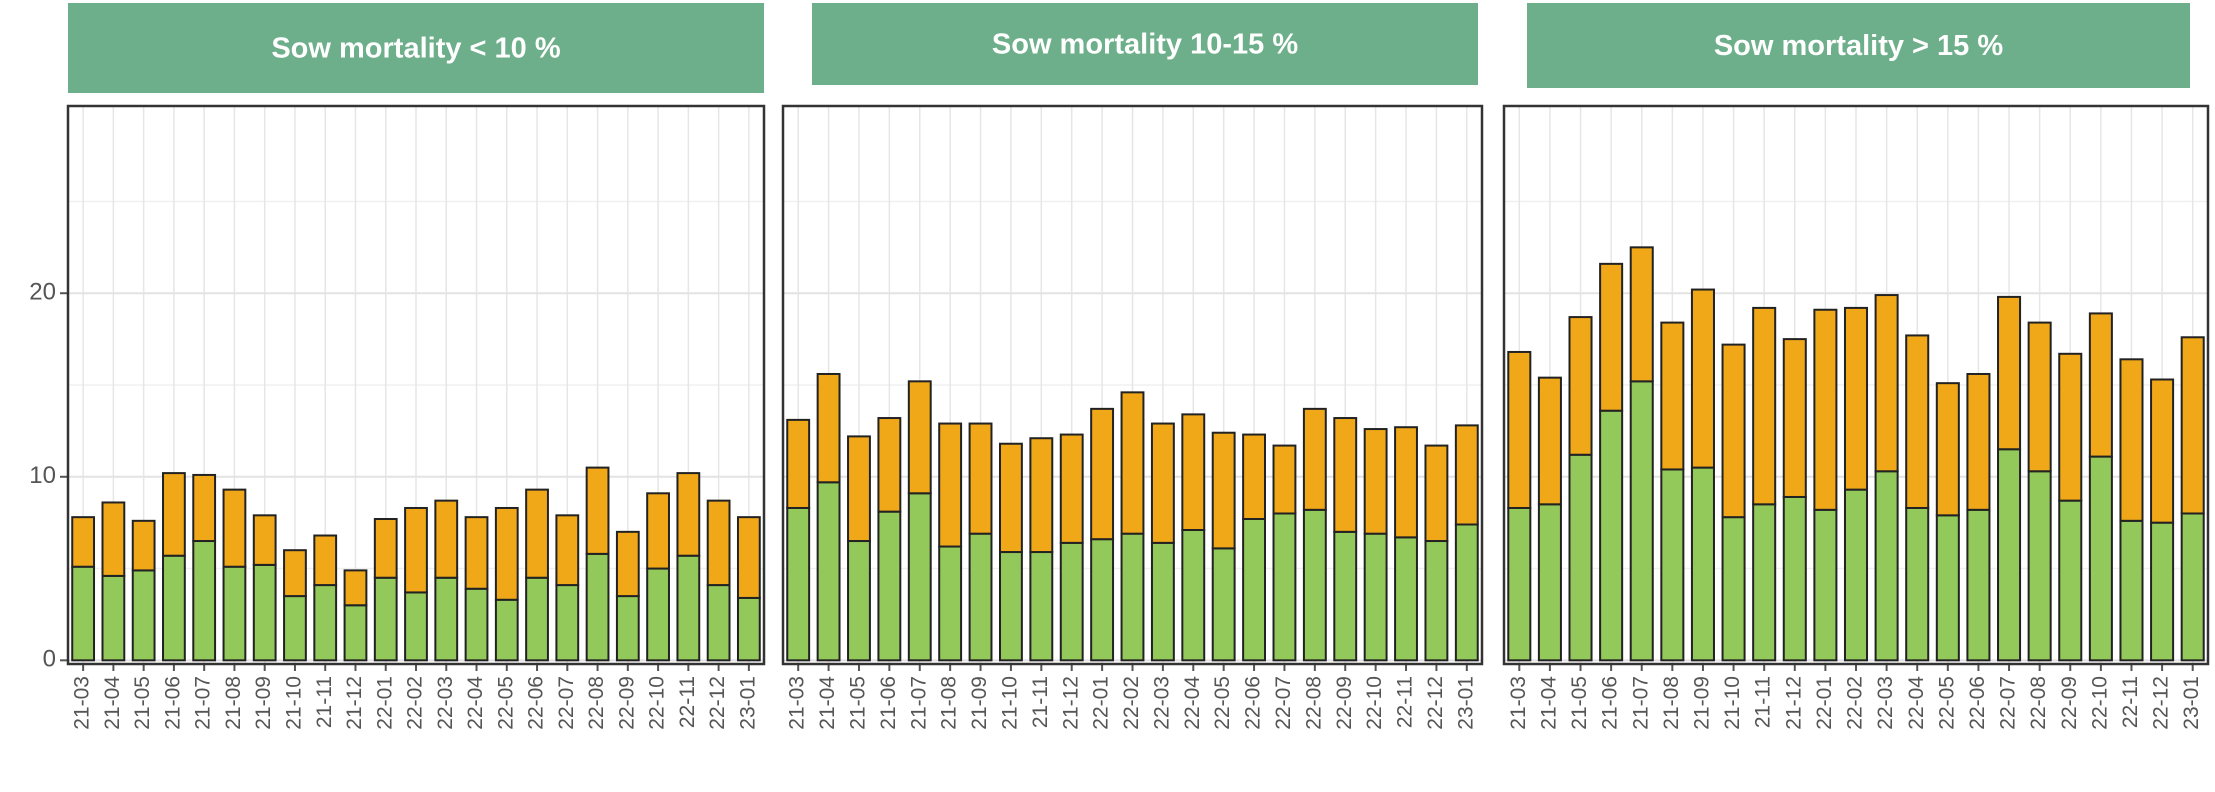 Image resolution: width=2215 pixels, height=792 pixels. I want to click on x-tick-label: 22-07, so click(566, 703).